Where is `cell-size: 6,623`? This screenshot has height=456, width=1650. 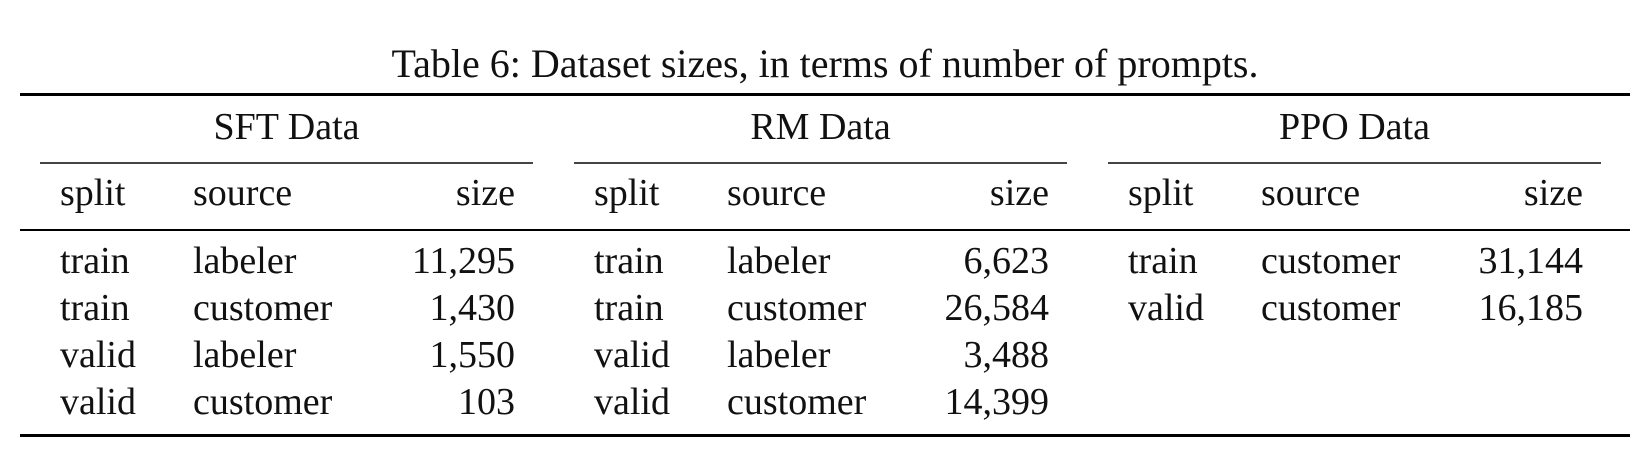
cell-size: 6,623 is located at coordinates (1006, 261).